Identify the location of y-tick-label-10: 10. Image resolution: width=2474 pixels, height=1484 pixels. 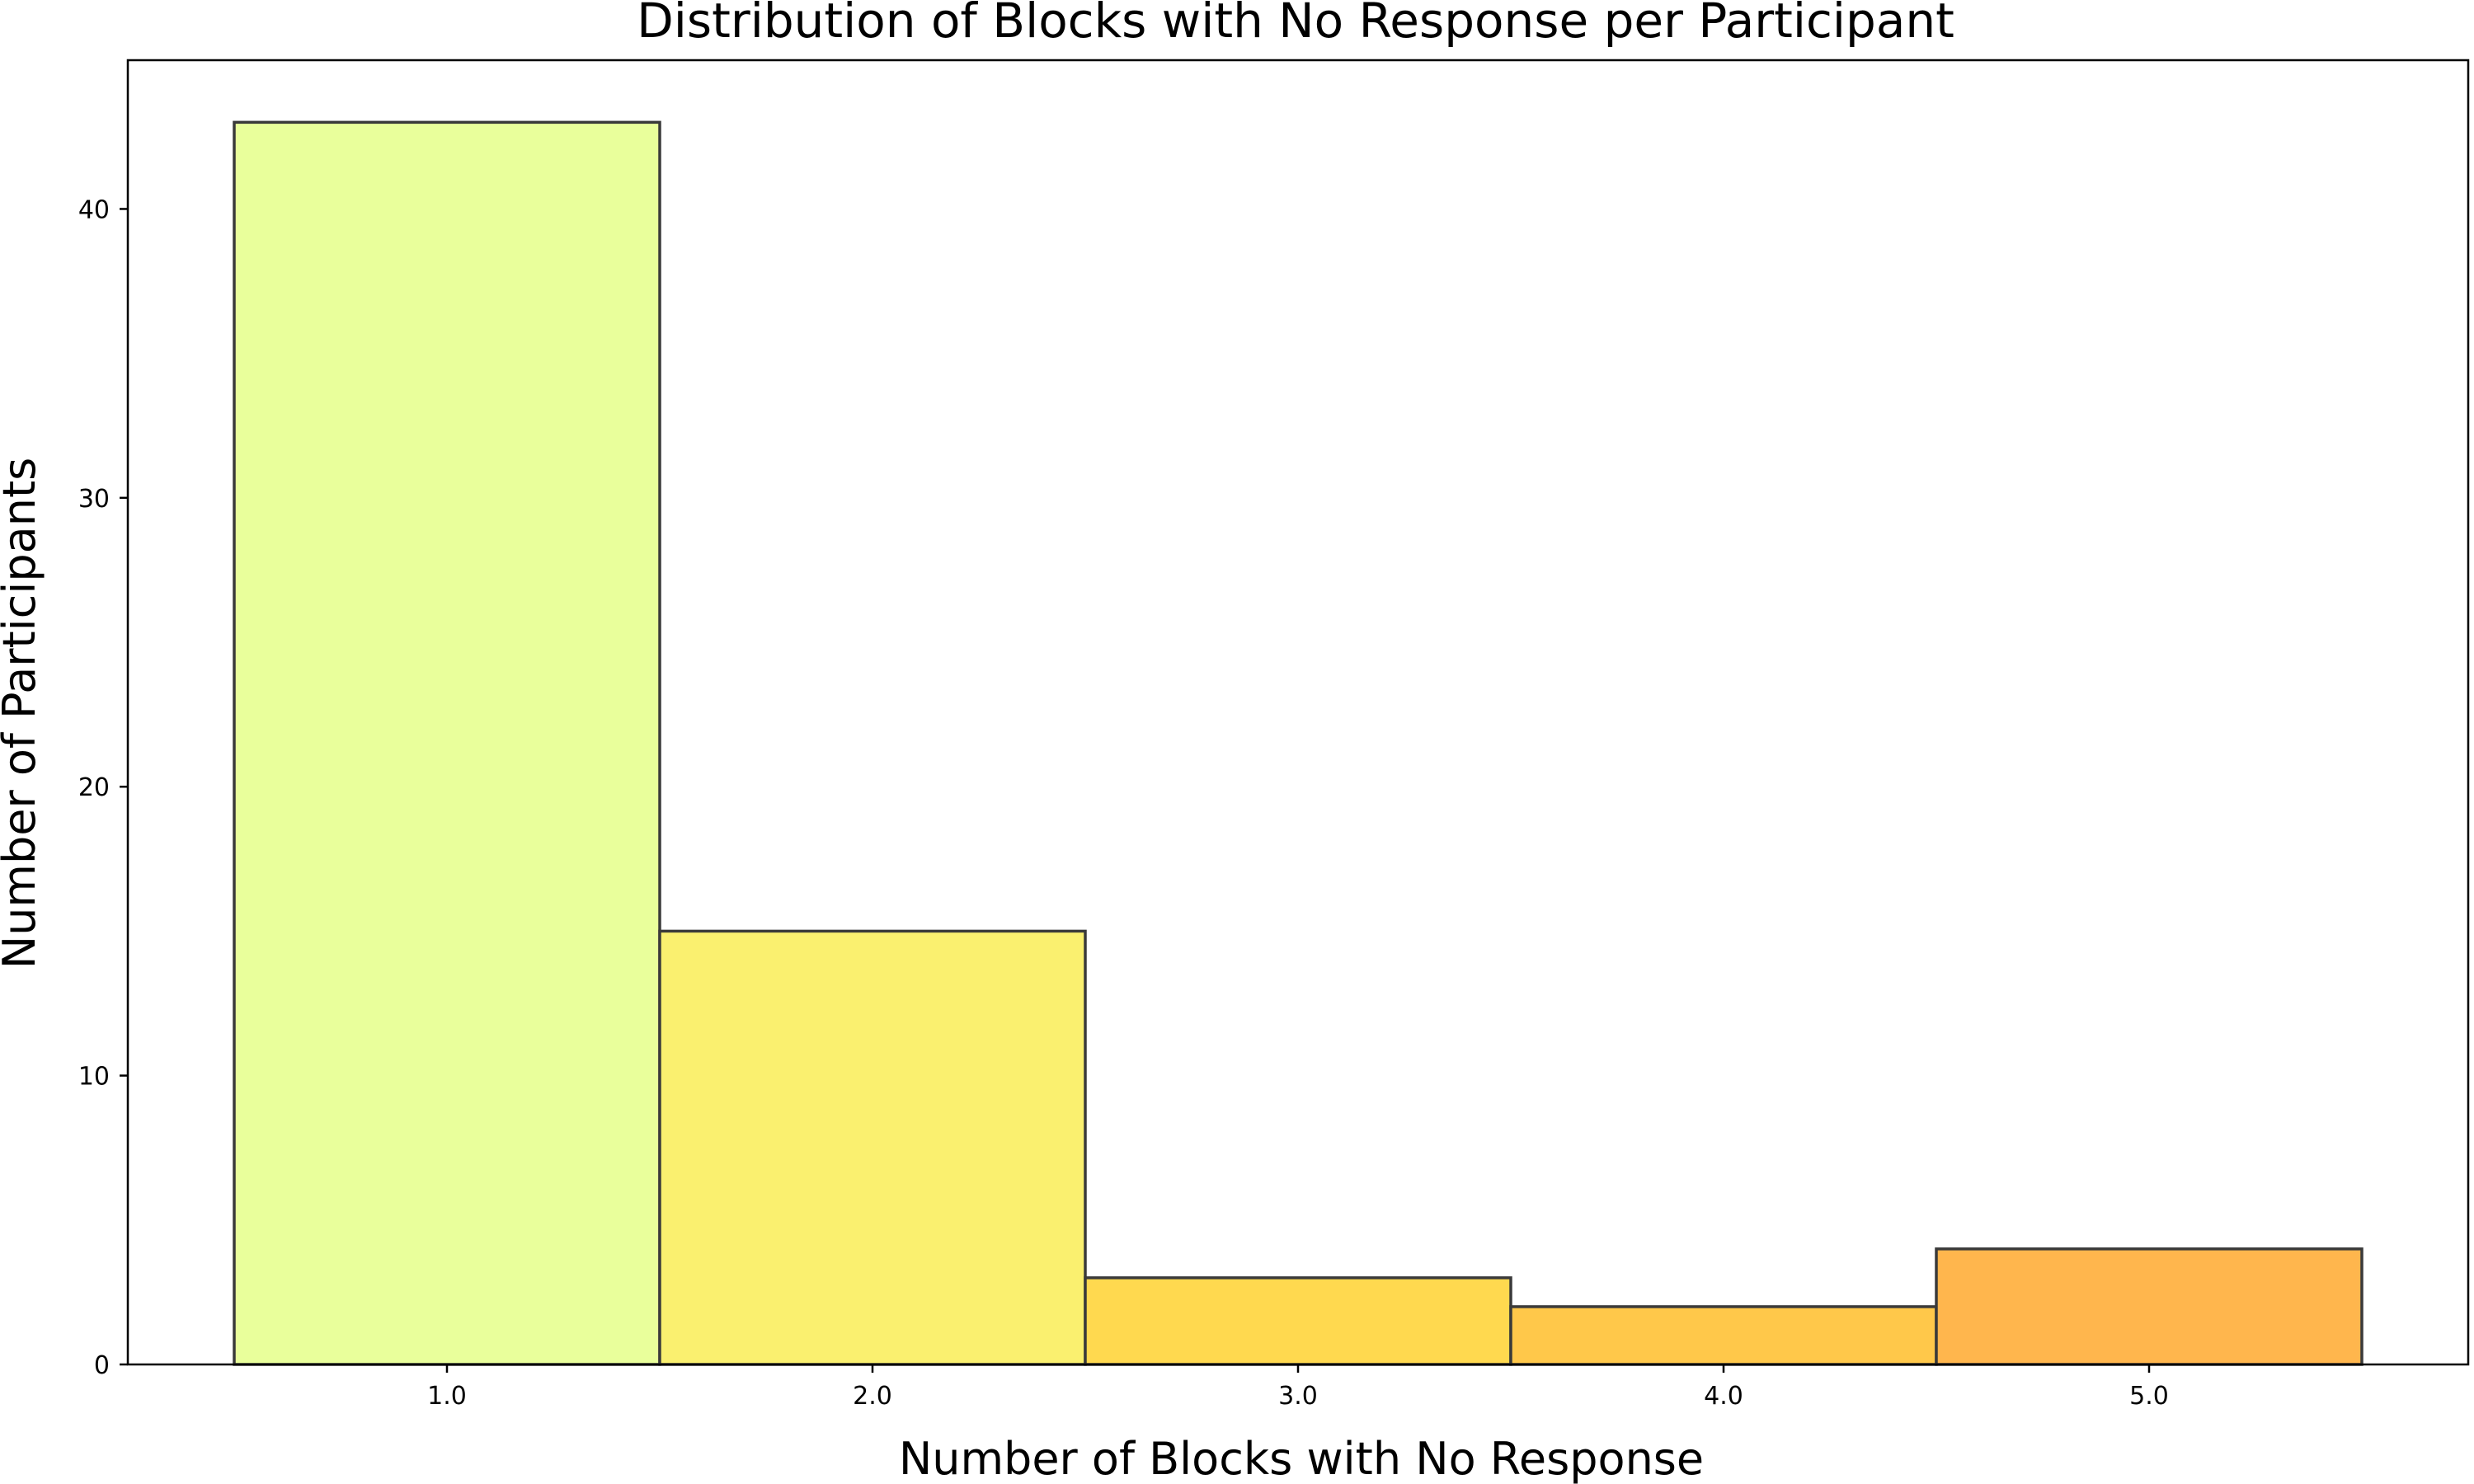
(94, 1077).